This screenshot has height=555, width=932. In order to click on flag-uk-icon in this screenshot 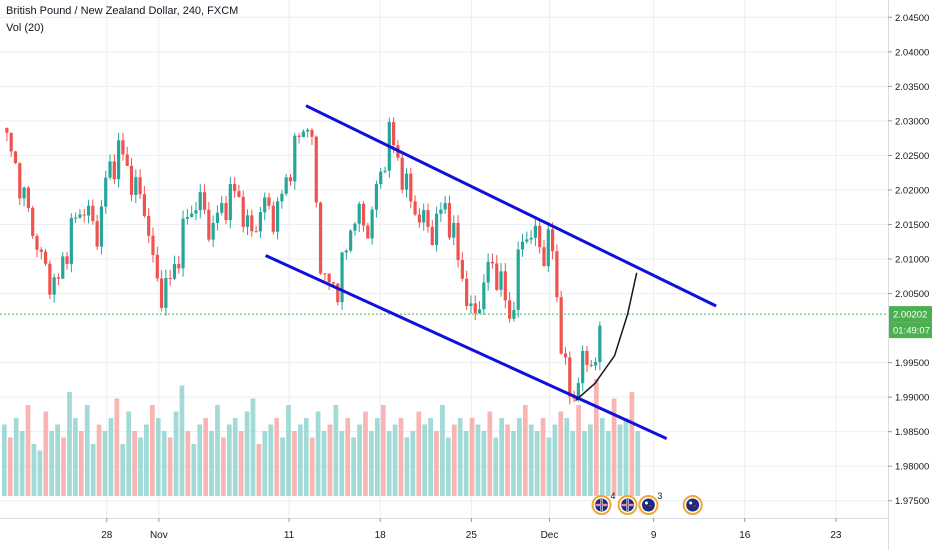, I will do `click(627, 505)`.